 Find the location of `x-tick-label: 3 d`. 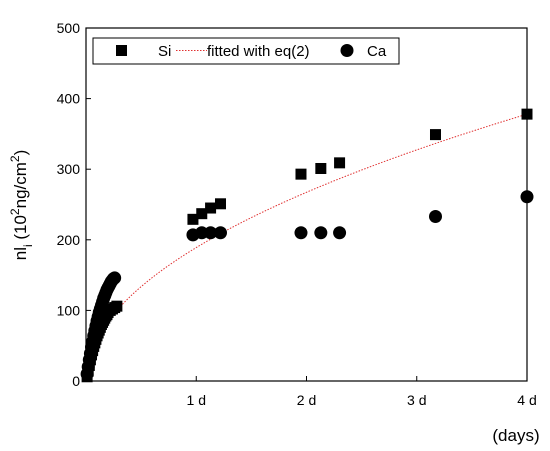

x-tick-label: 3 d is located at coordinates (416, 400).